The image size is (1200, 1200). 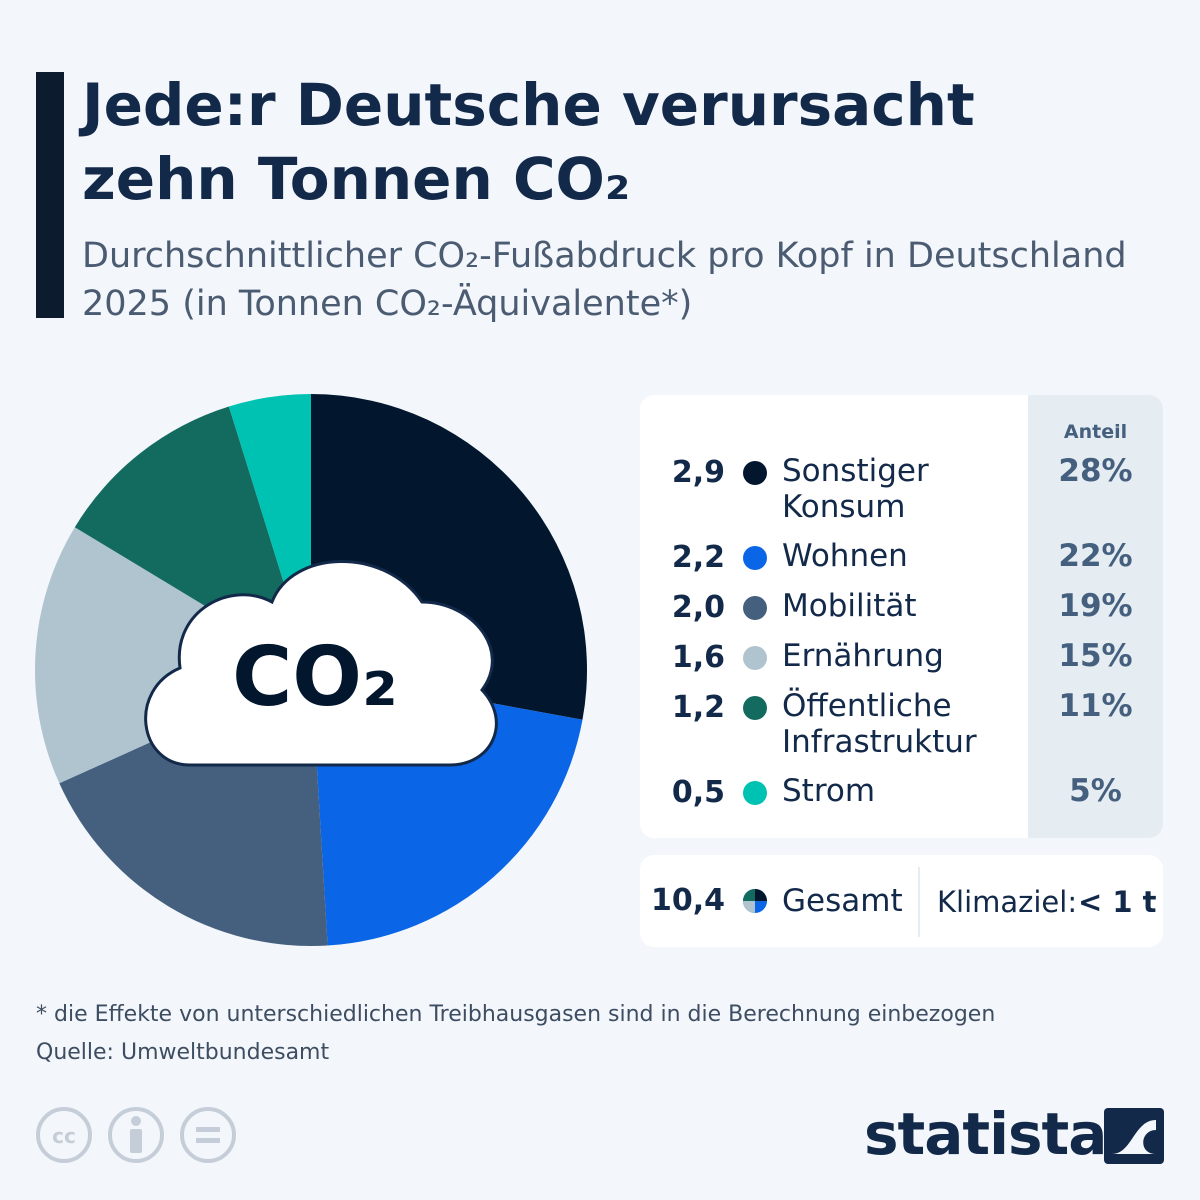 What do you see at coordinates (1095, 606) in the screenshot?
I see `share-label: 19%` at bounding box center [1095, 606].